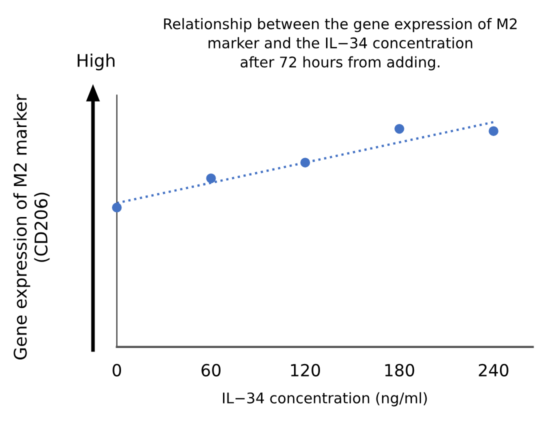 The width and height of the screenshot is (536, 421). What do you see at coordinates (324, 399) in the screenshot?
I see `x-axis-title: IL−34 concentration (ng/ml)` at bounding box center [324, 399].